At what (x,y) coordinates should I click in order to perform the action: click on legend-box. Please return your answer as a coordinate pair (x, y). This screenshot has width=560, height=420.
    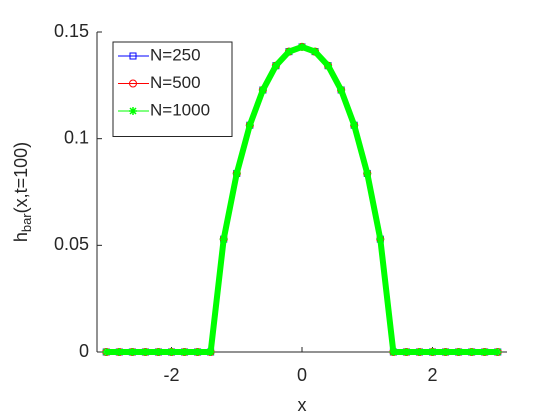
    Looking at the image, I should click on (172, 89).